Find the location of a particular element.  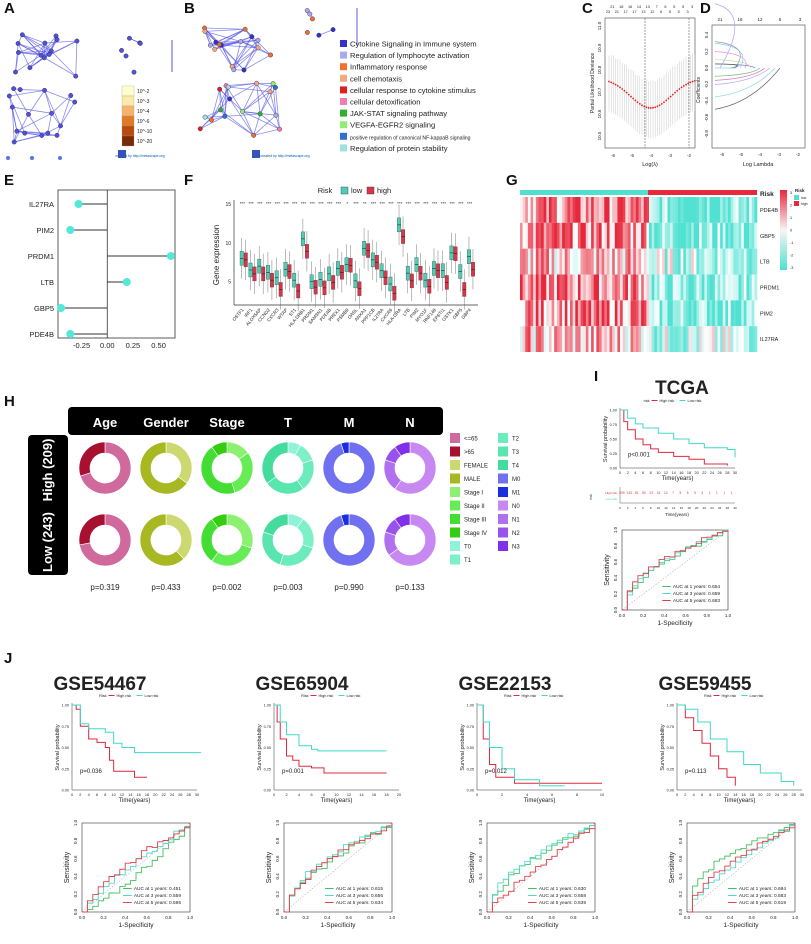

legend-title: Risk is located at coordinates (507, 696).